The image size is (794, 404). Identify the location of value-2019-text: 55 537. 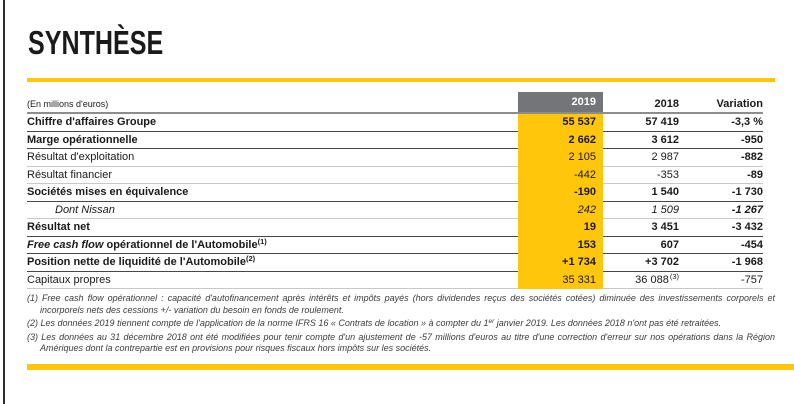
(579, 122).